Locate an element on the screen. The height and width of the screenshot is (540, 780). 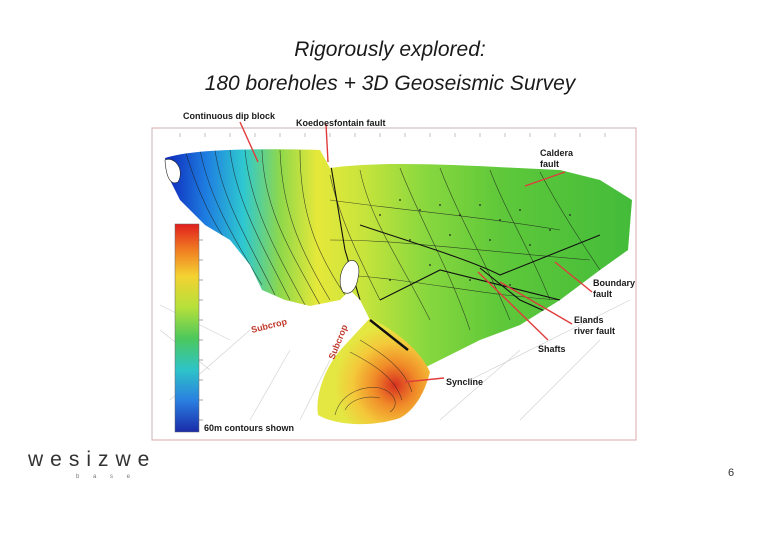
slide-title-line1: Rigorously explored: is located at coordinates (390, 49).